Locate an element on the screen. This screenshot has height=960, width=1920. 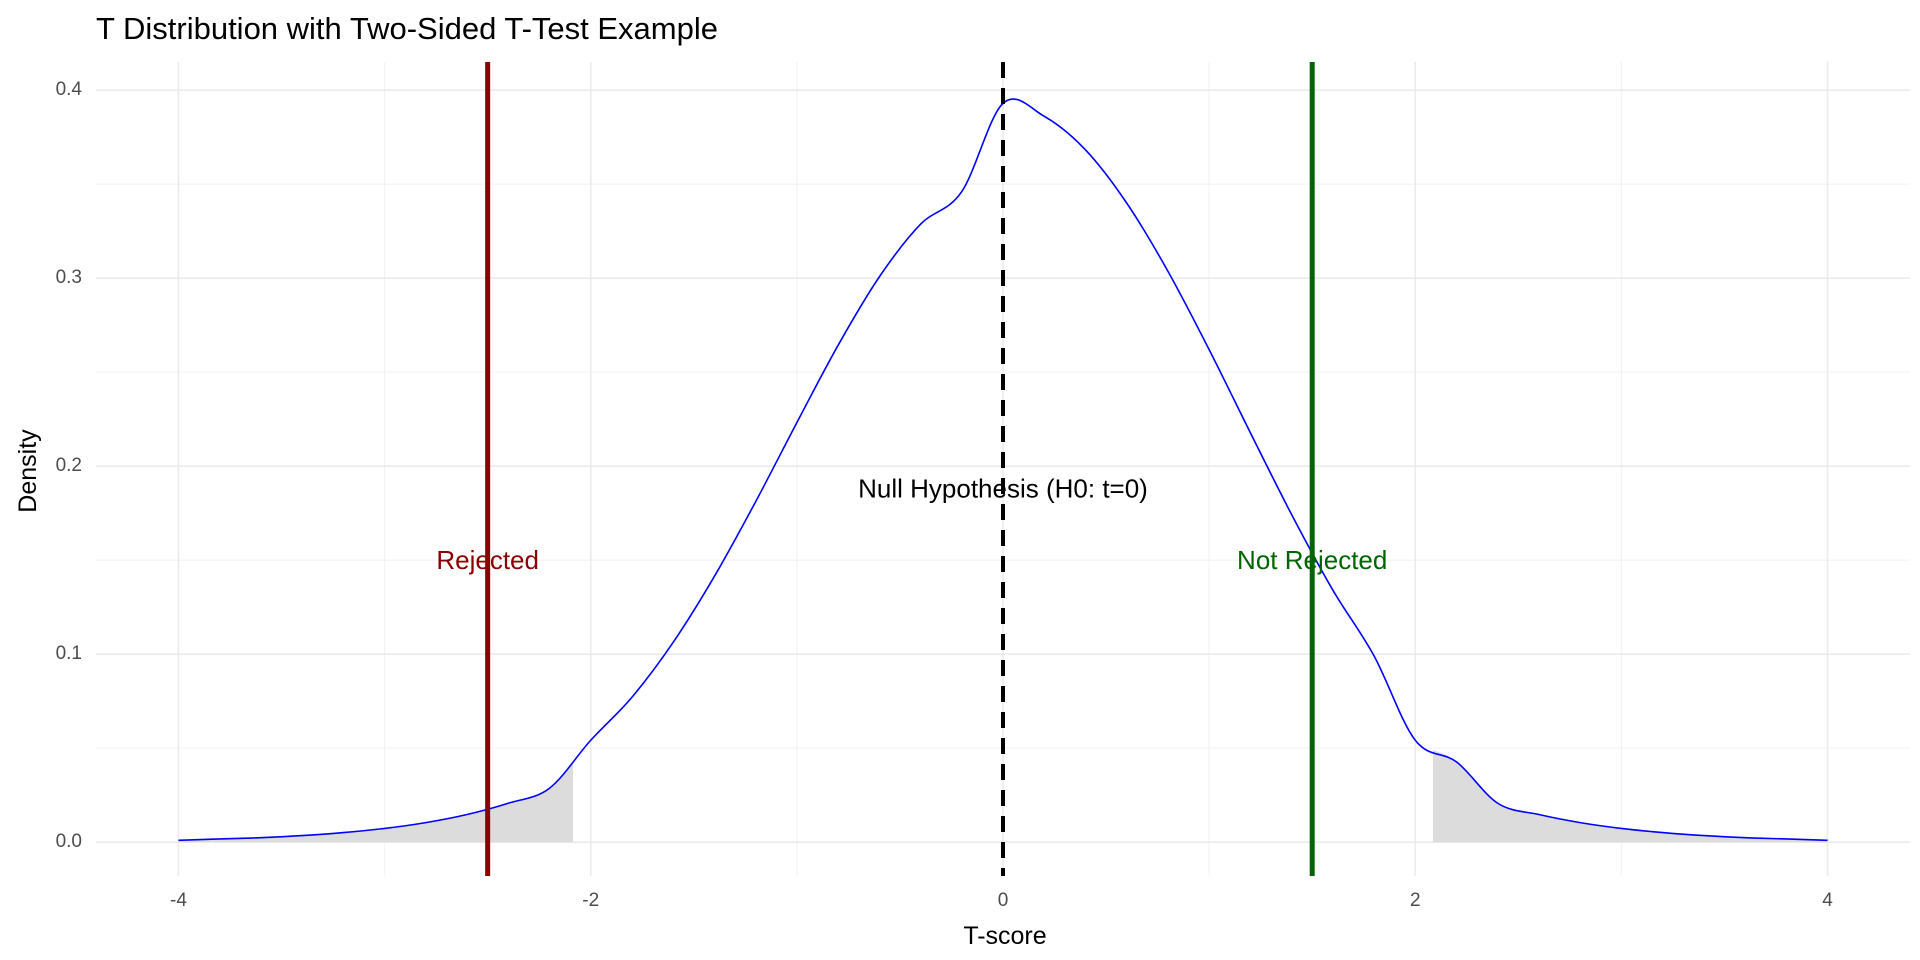
x-axis-title: T-score is located at coordinates (1004, 936).